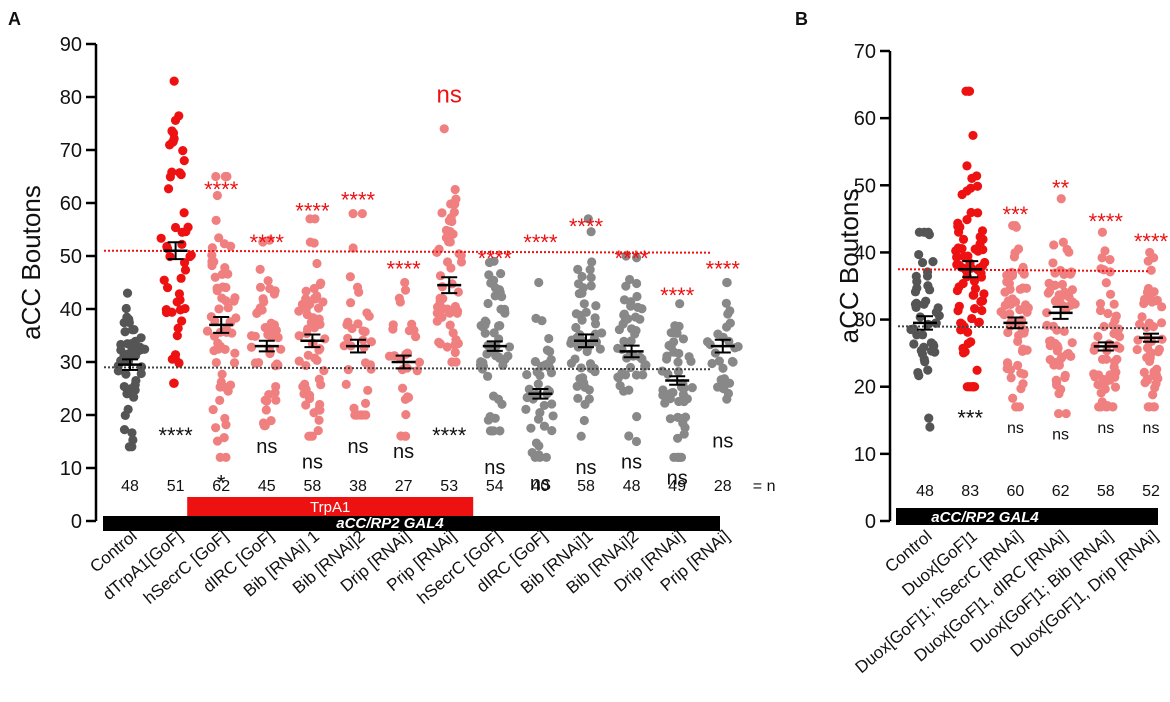  What do you see at coordinates (1016, 491) in the screenshot?
I see `n-value: 60` at bounding box center [1016, 491].